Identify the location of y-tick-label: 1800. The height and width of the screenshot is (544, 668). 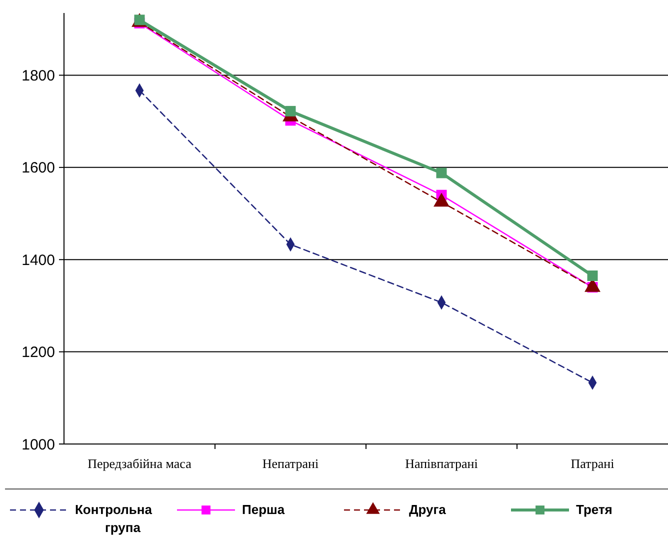
(38, 75).